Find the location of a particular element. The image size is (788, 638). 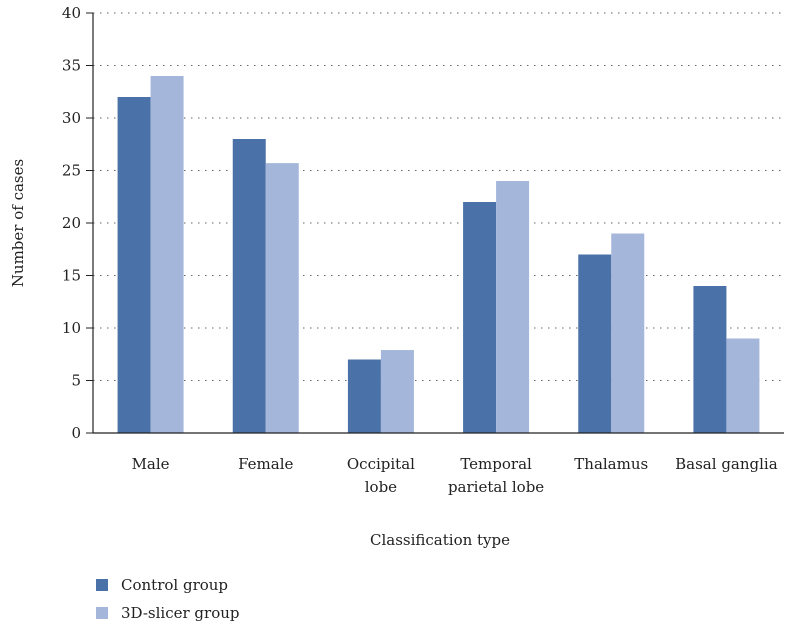

x-tick-label: lobe is located at coordinates (381, 487).